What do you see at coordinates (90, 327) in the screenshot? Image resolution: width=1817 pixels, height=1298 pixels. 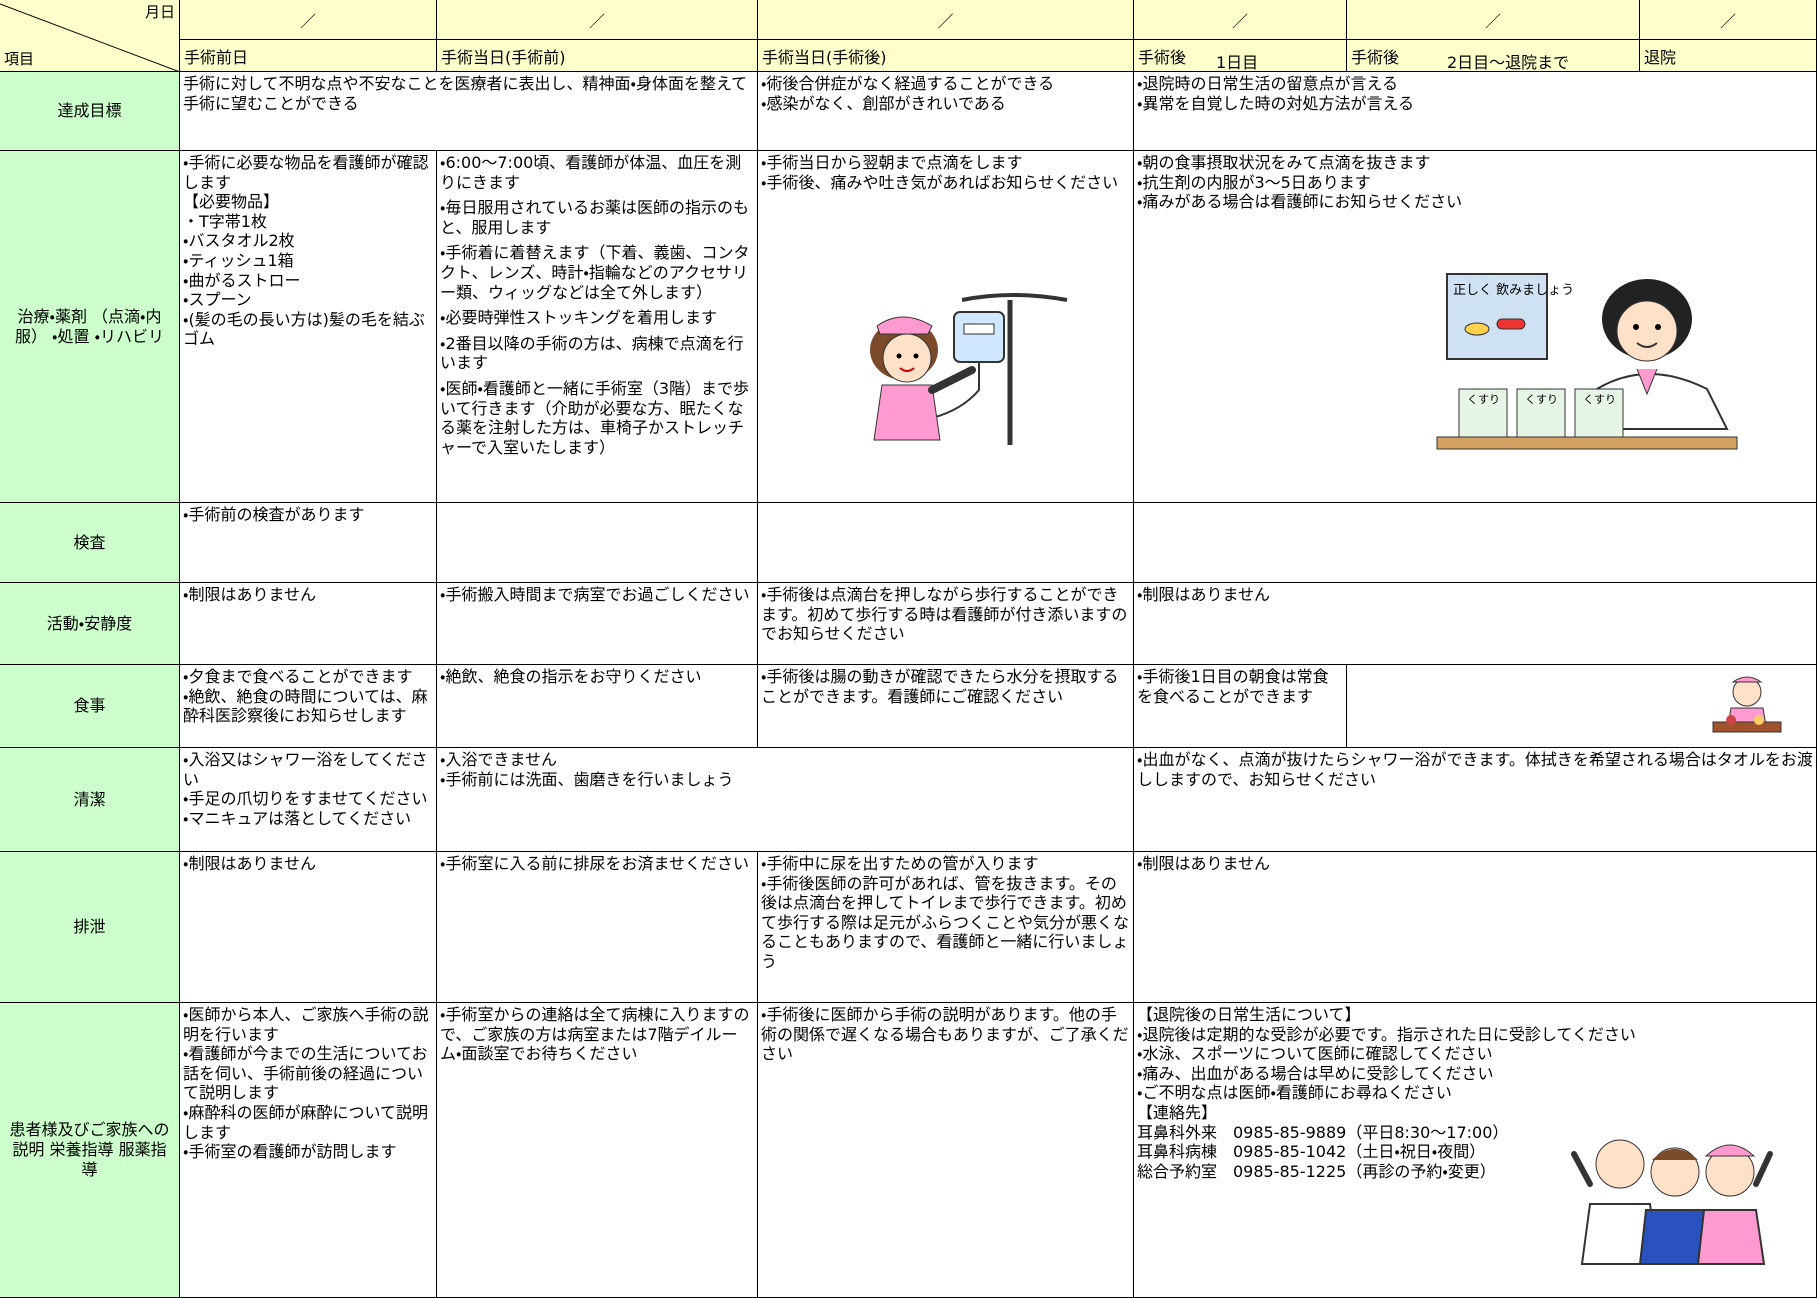 I see `row-label: 治療・薬剤 （点滴・内服） ・処置 ・リハビリ` at bounding box center [90, 327].